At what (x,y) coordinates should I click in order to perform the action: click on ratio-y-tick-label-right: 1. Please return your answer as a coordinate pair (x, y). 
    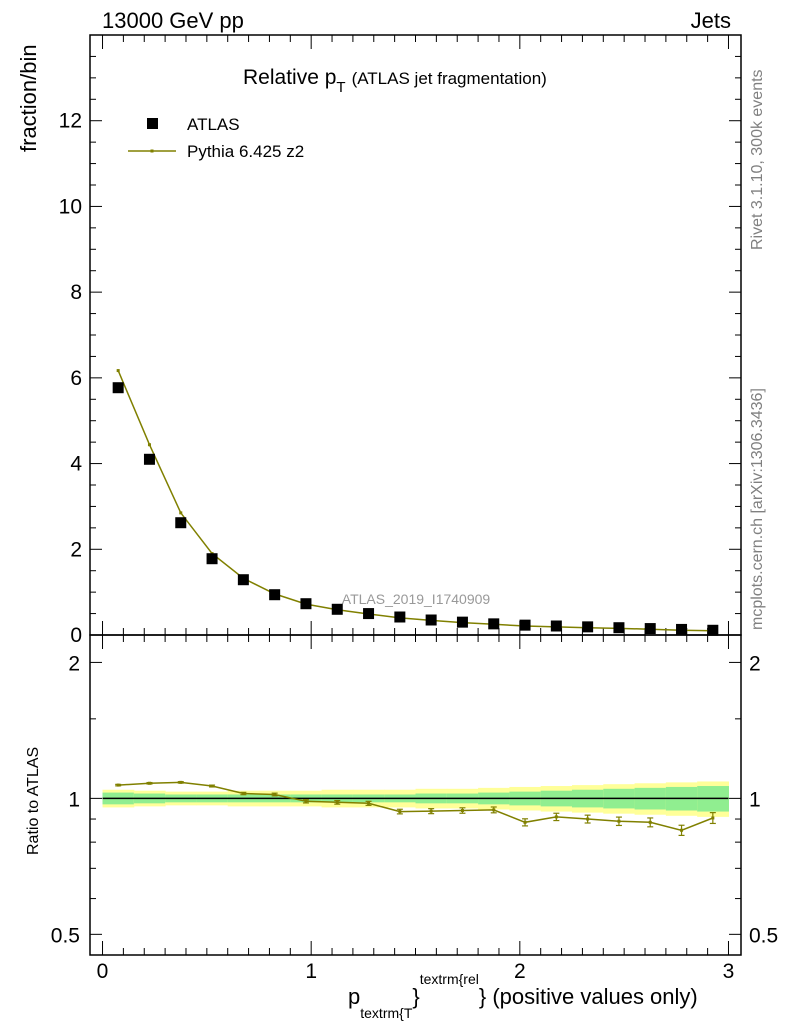
    Looking at the image, I should click on (755, 799).